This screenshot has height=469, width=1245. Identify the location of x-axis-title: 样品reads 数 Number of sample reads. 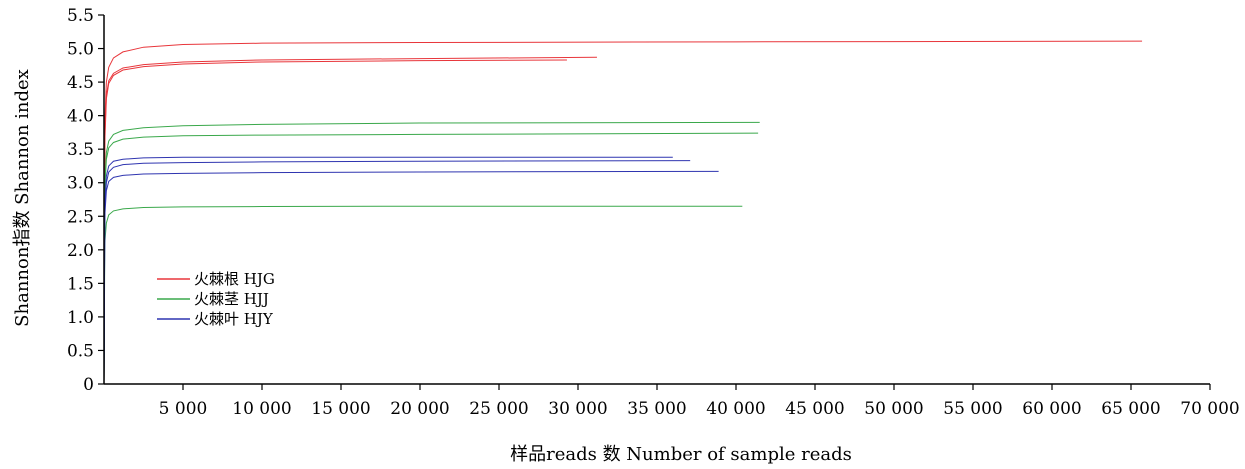
(681, 454).